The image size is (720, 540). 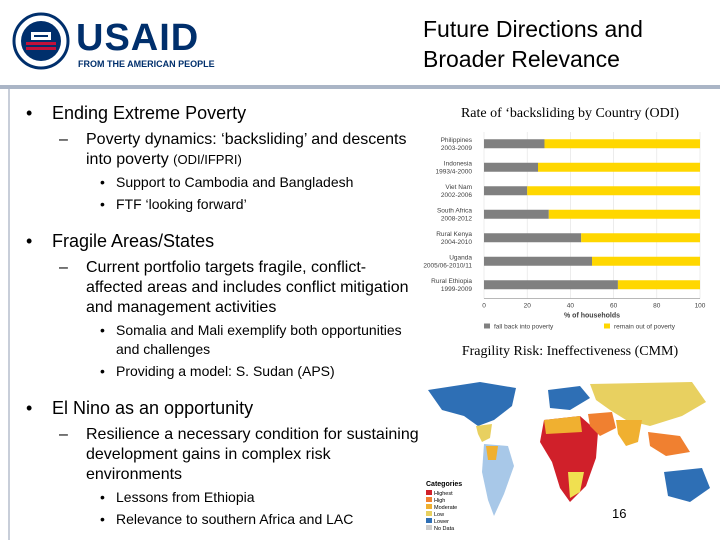 What do you see at coordinates (456, 242) in the screenshot?
I see `chart-category-period: 2004-2010` at bounding box center [456, 242].